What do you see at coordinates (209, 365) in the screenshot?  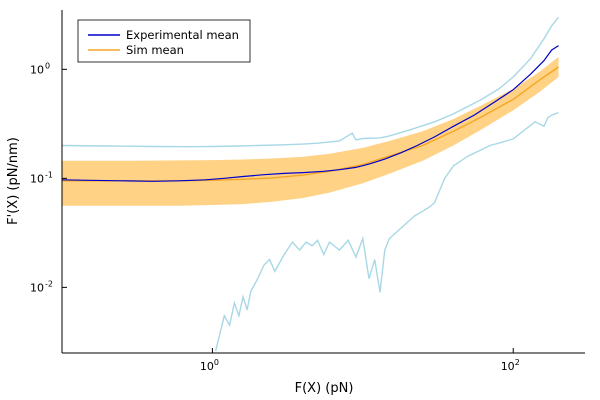 I see `x-tick-label: 10⁰` at bounding box center [209, 365].